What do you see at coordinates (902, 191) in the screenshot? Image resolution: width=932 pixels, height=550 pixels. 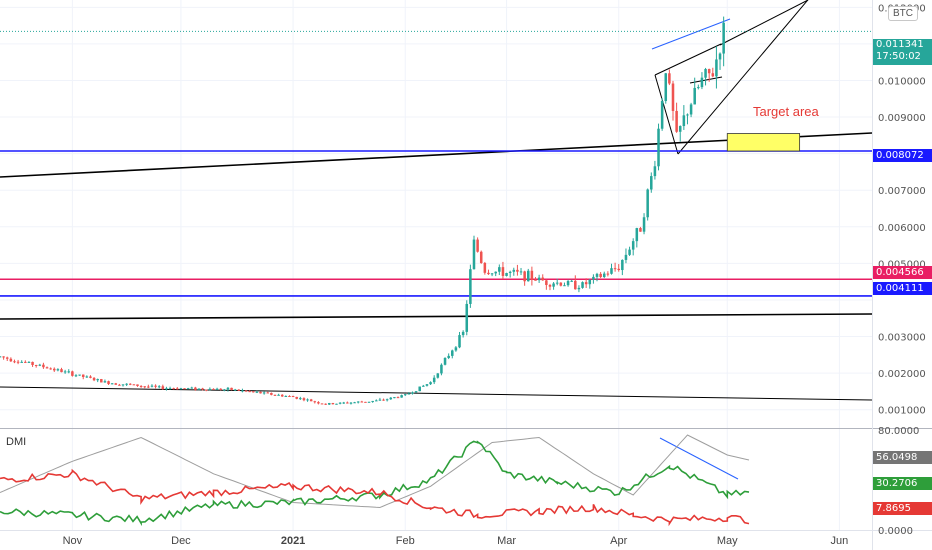 I see `price-axis-label: 0.007000` at bounding box center [902, 191].